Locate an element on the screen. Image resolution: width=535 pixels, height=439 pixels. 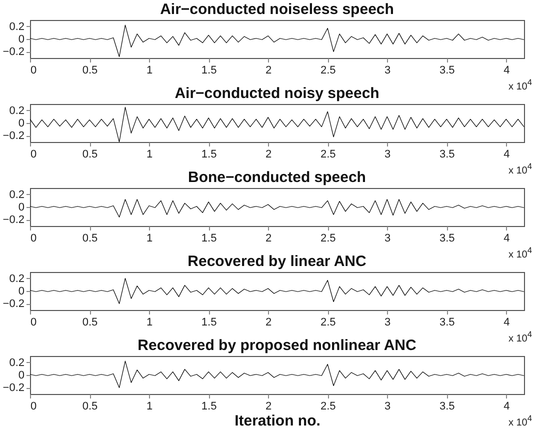
chart-title: Recovered by linear ANC is located at coordinates (277, 261).